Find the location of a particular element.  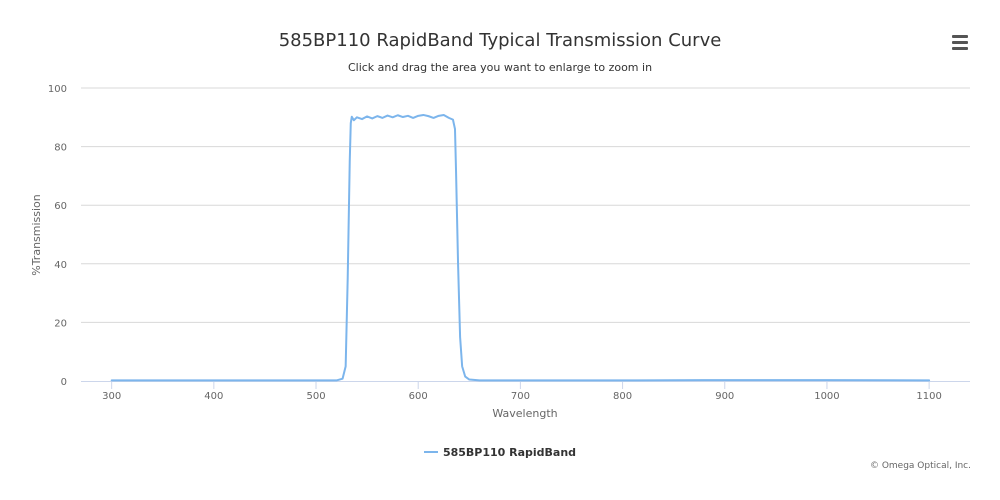

x-tick-label: 1000 is located at coordinates (826, 396).